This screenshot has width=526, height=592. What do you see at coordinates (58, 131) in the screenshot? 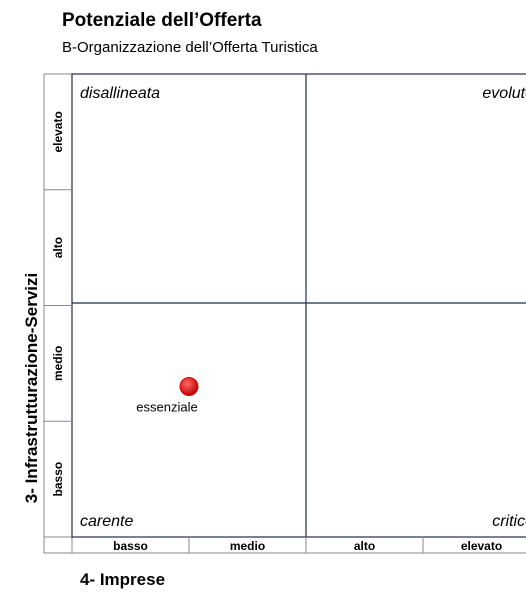
I see `y-tick-label: elevato` at bounding box center [58, 131].